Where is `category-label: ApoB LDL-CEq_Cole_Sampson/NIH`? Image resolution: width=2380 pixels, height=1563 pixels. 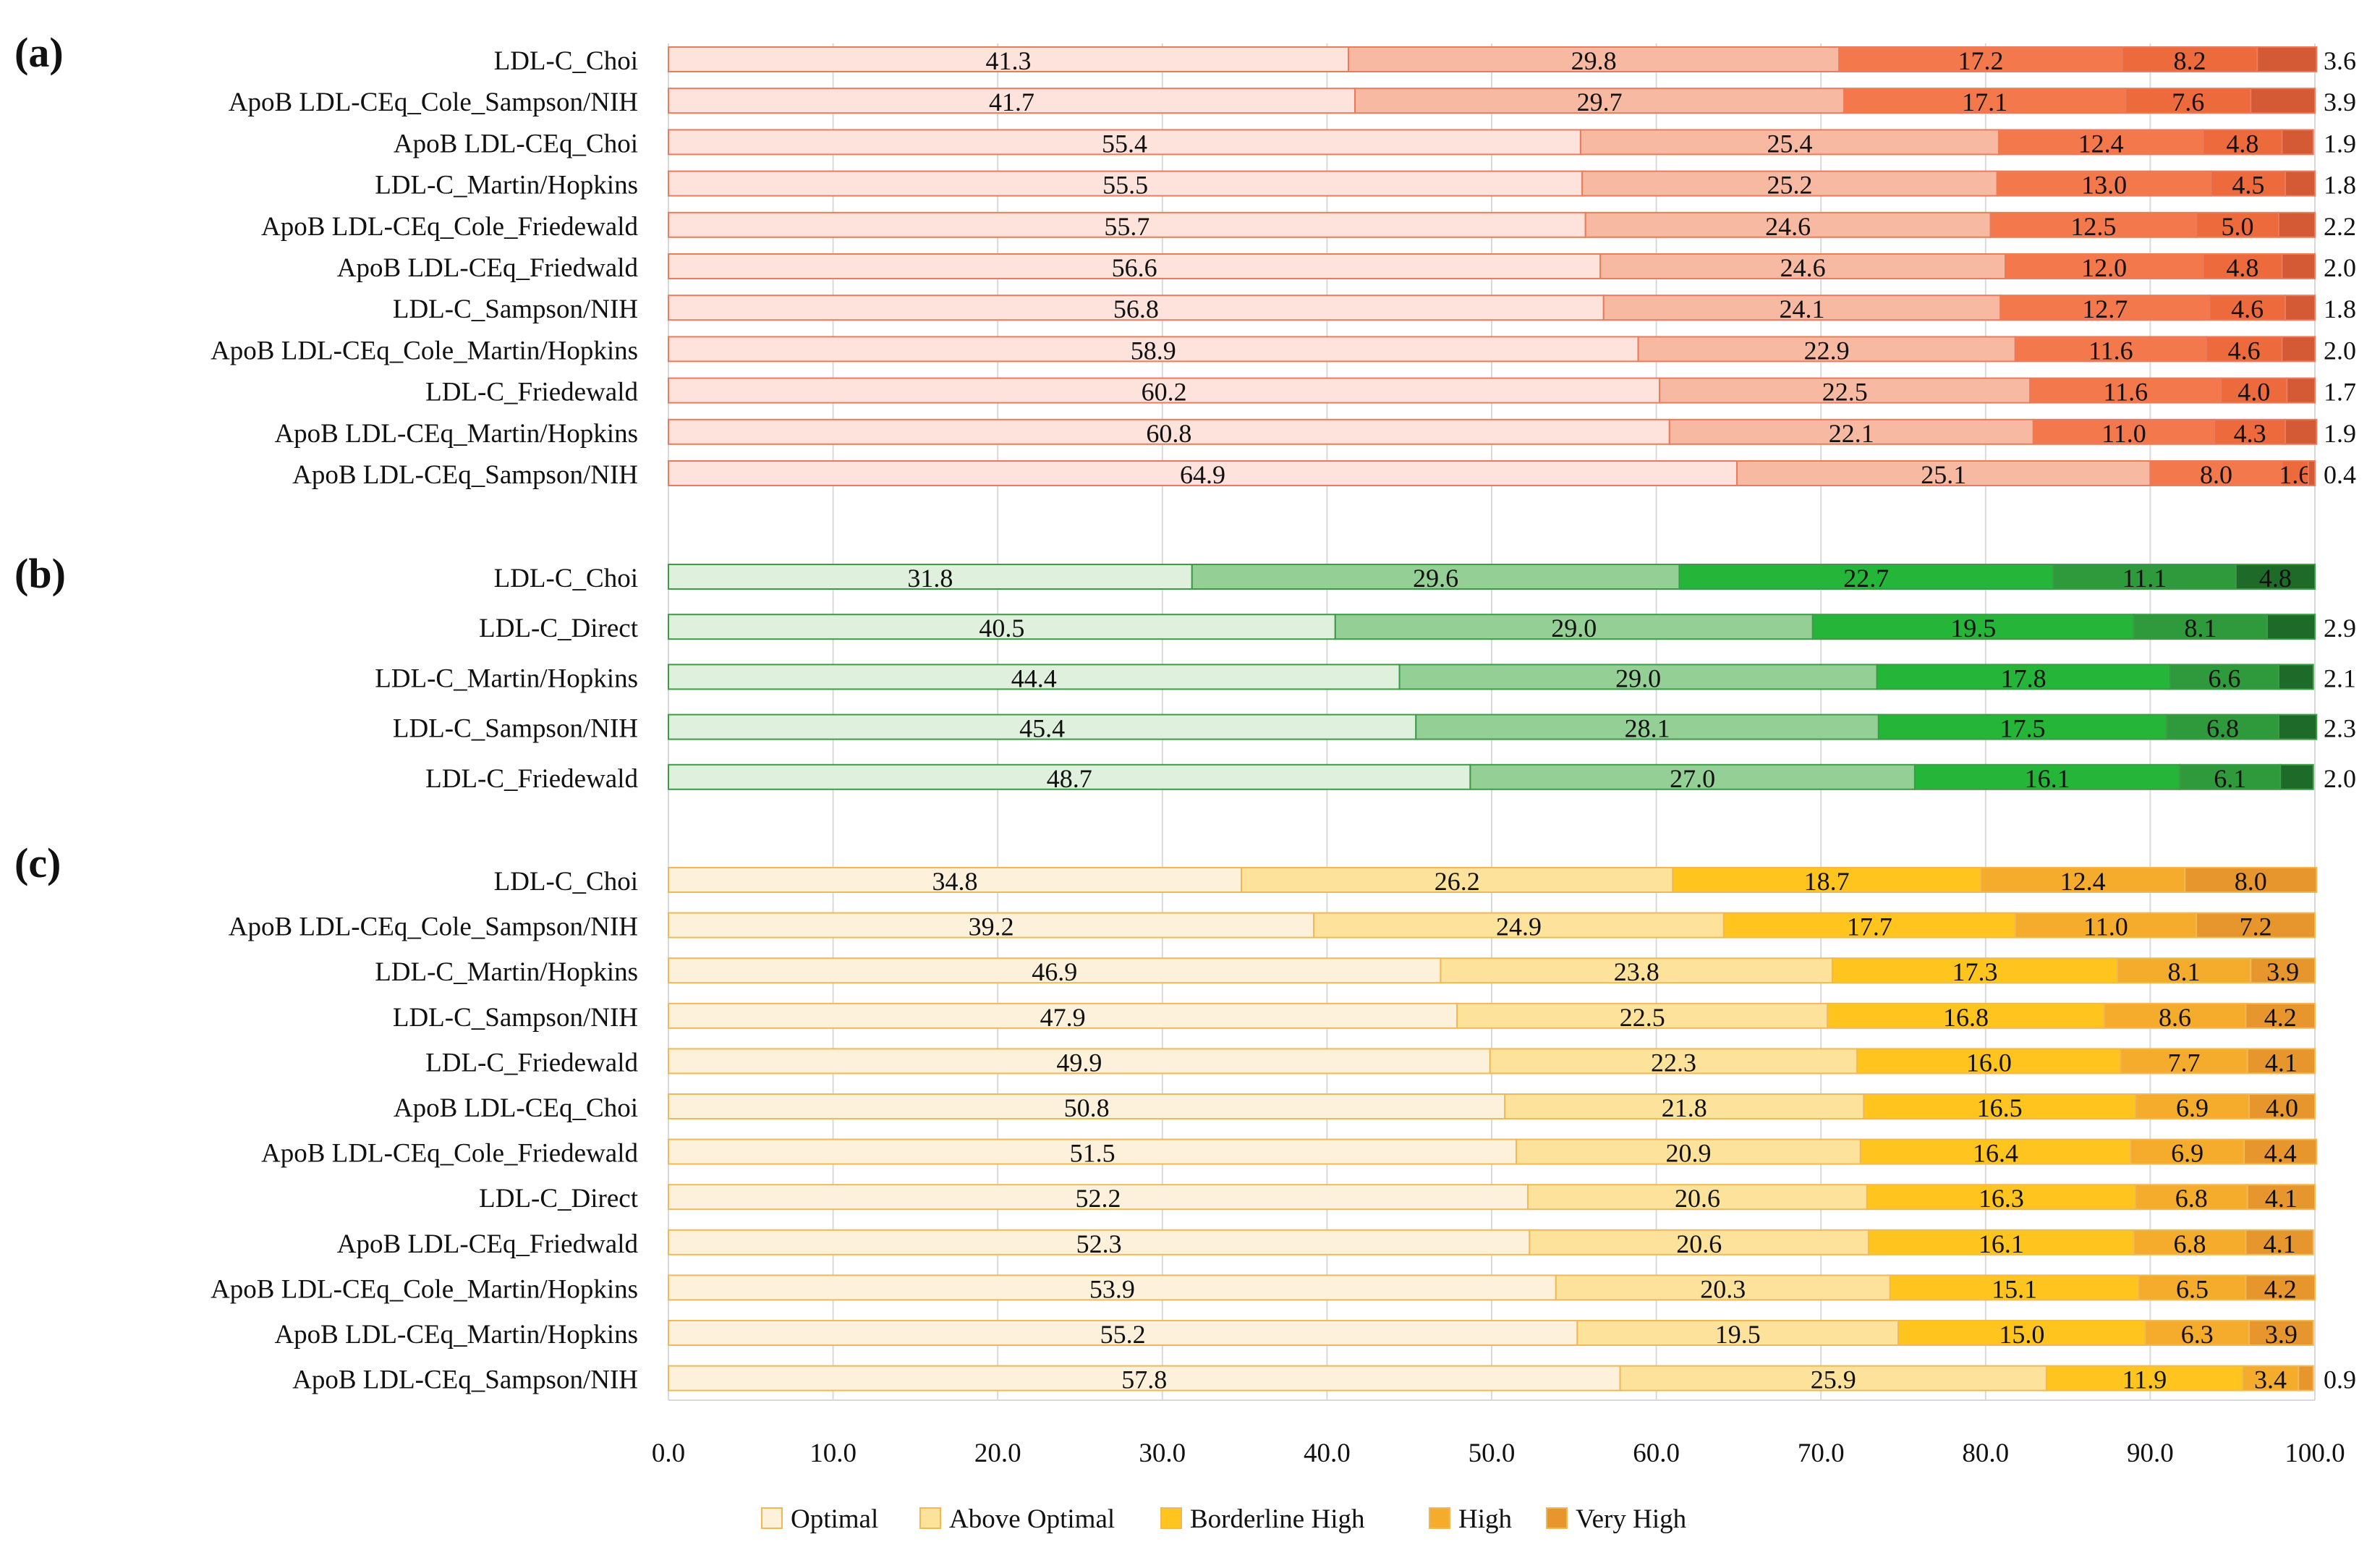 category-label: ApoB LDL-CEq_Cole_Sampson/NIH is located at coordinates (433, 927).